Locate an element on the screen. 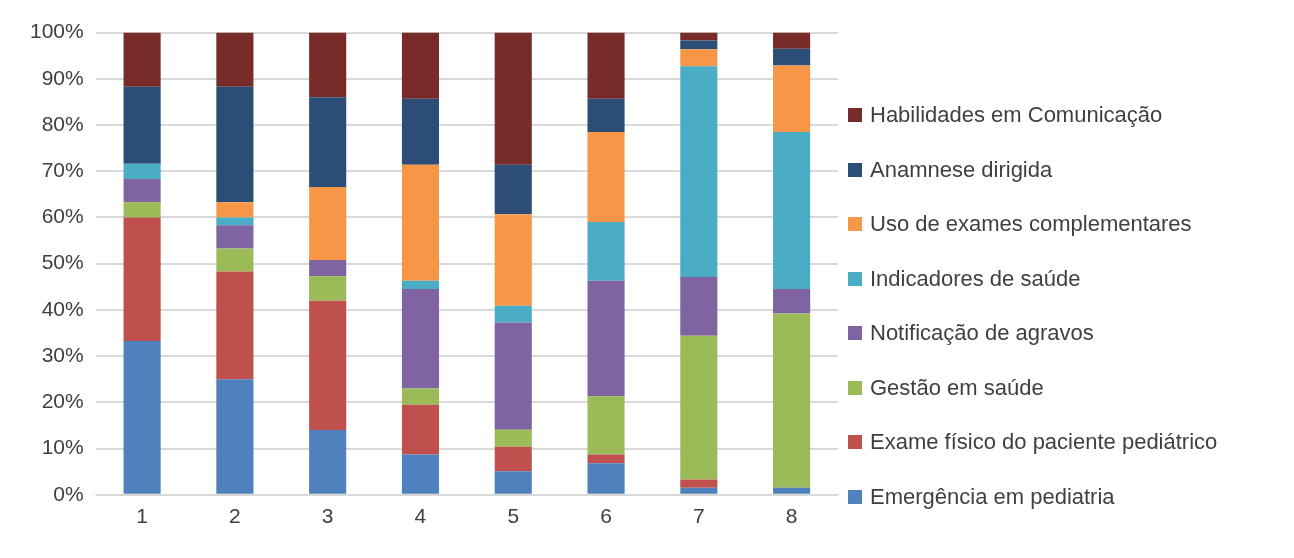  y-tick-label: 70% is located at coordinates (62, 170).